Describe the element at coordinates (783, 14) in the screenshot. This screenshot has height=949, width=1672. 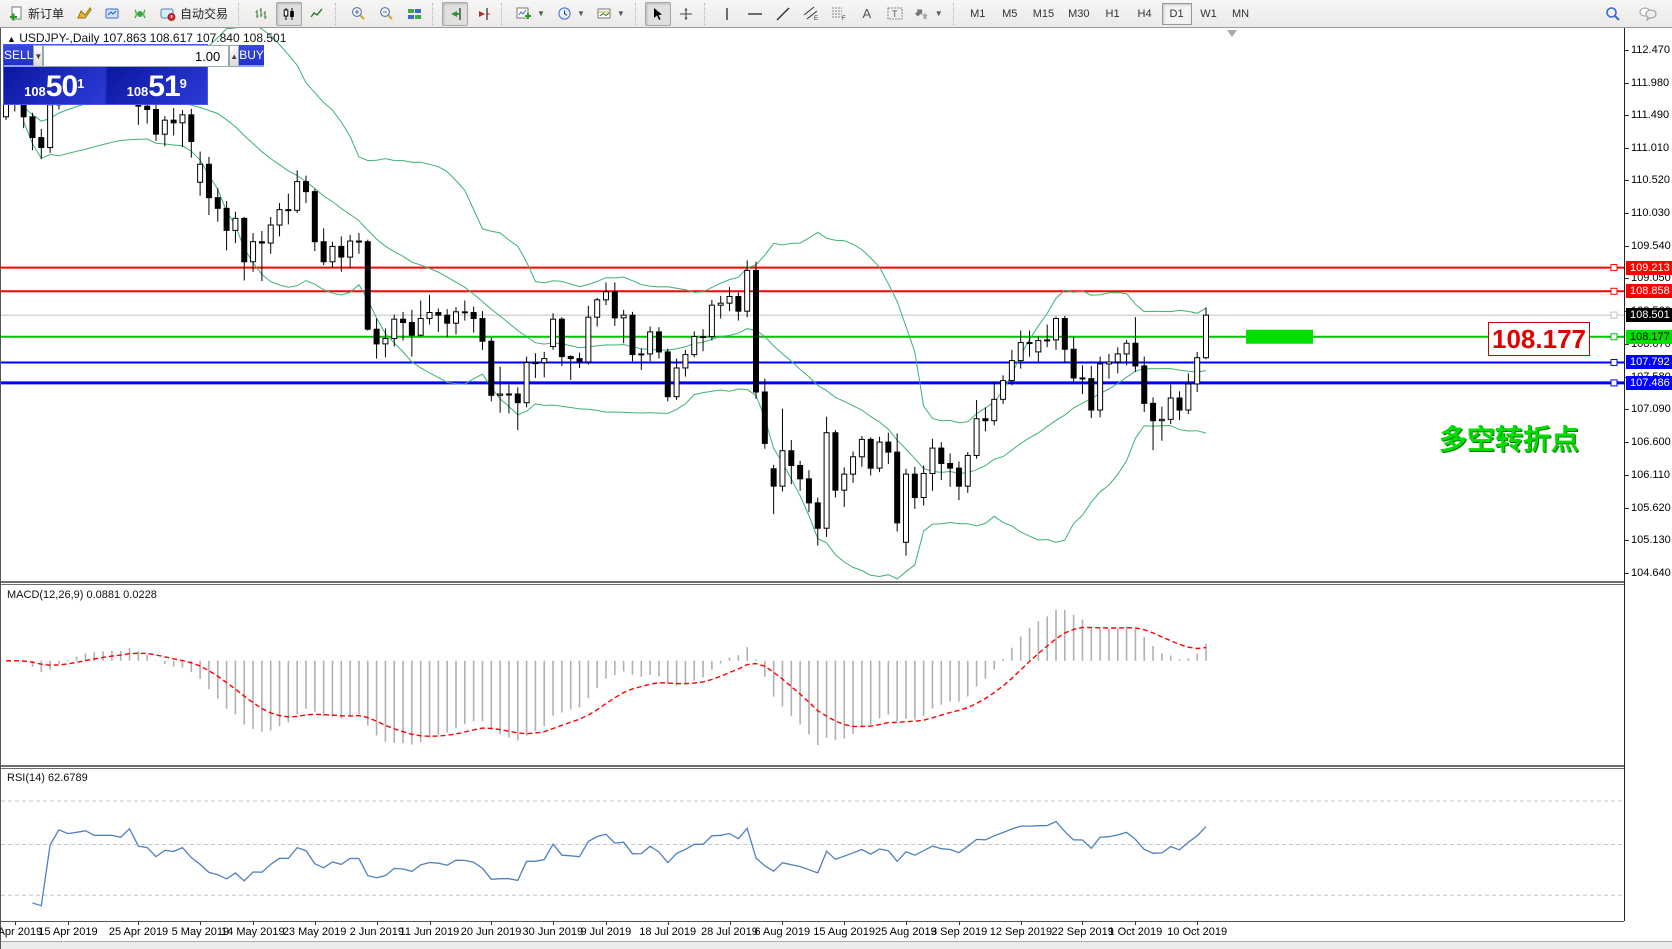
I see `trendline-button` at that location.